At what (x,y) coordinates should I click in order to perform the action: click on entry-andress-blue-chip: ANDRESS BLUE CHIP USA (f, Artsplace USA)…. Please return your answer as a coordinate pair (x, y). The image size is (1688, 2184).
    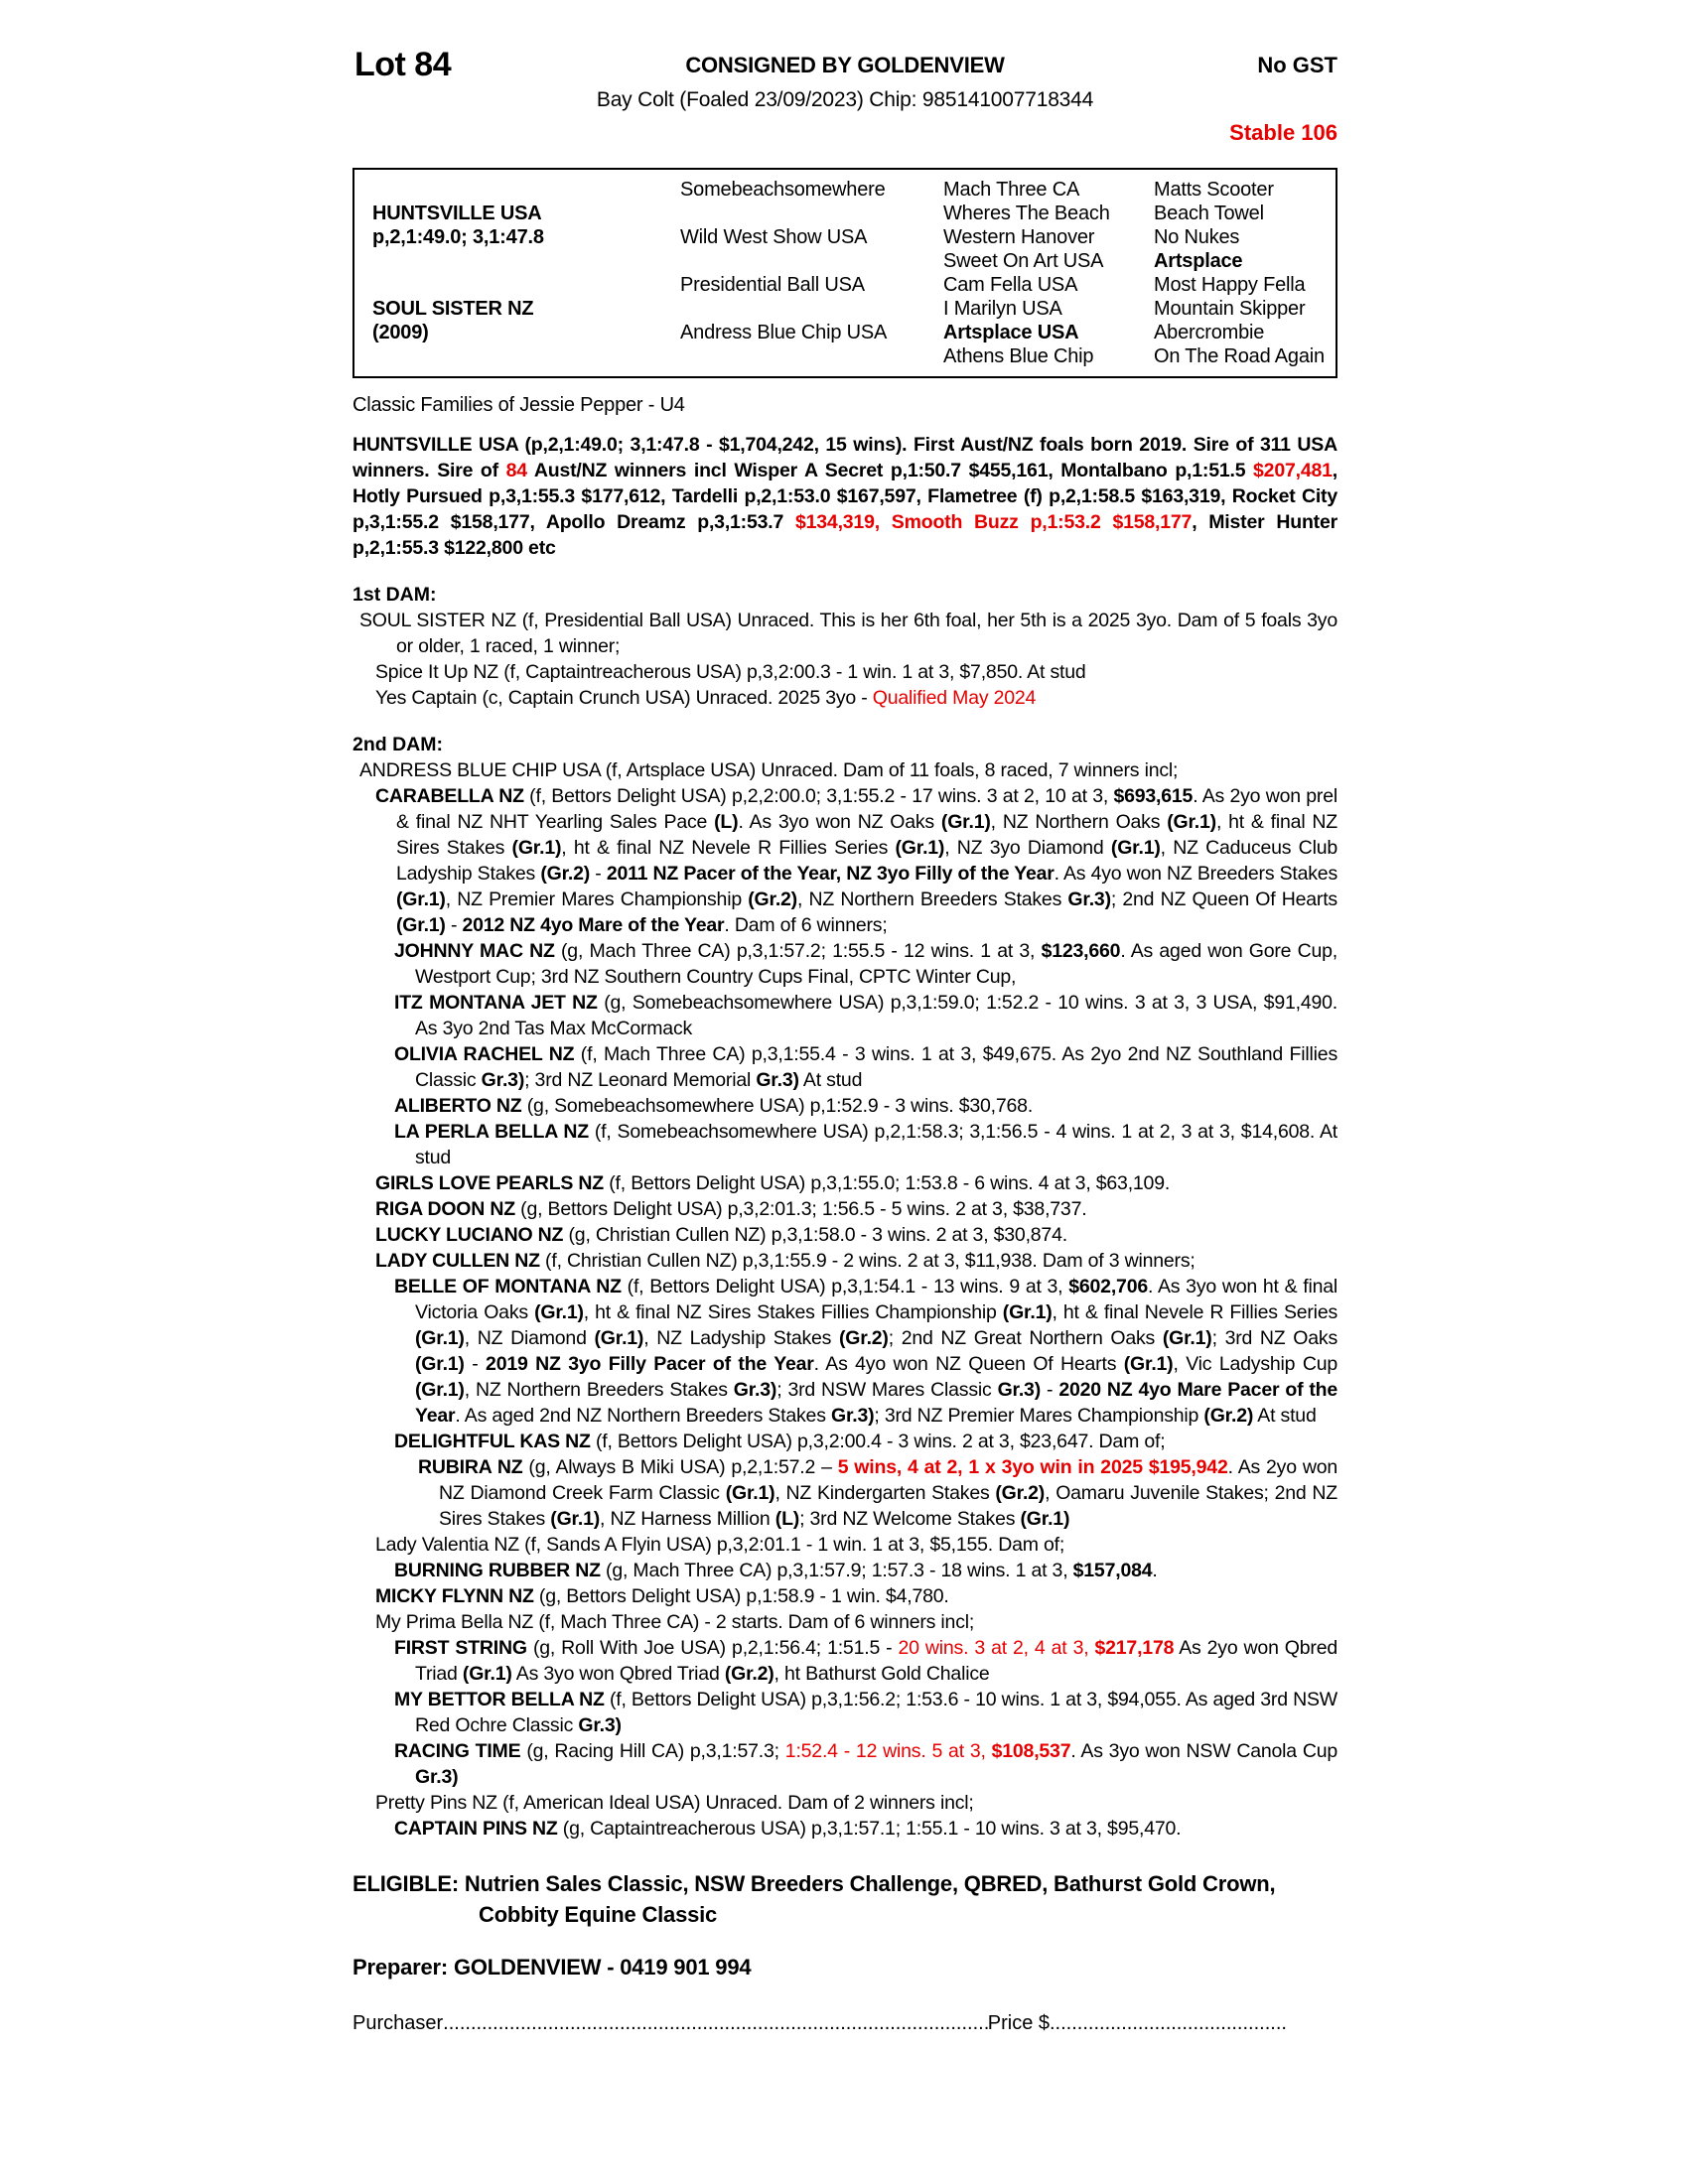
    Looking at the image, I should click on (769, 770).